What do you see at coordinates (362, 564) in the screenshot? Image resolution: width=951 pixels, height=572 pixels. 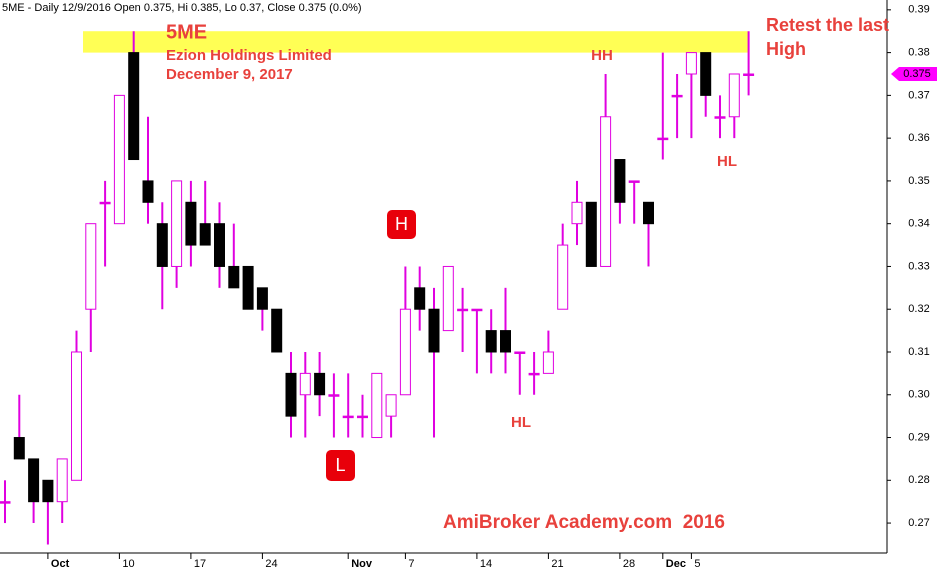 I see `x-tick-label: Nov` at bounding box center [362, 564].